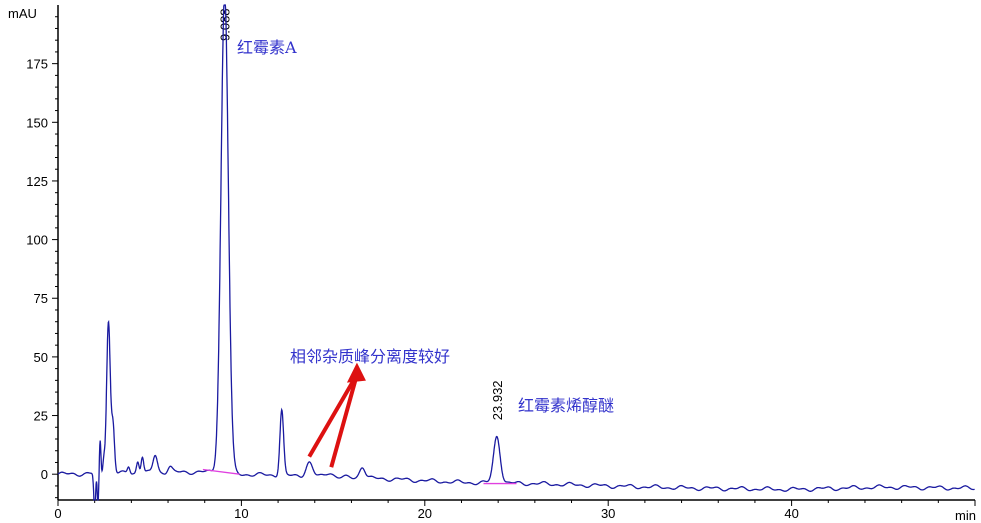 This screenshot has height=523, width=981. What do you see at coordinates (22, 13) in the screenshot?
I see `y-axis-label: mAU` at bounding box center [22, 13].